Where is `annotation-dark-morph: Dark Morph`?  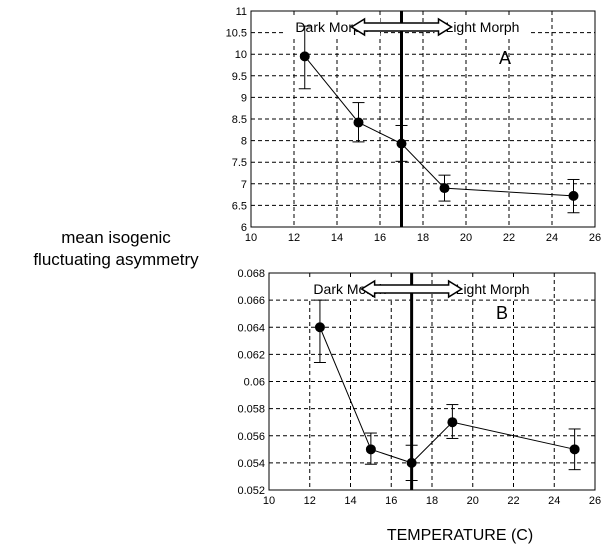 annotation-dark-morph: Dark Morph is located at coordinates (331, 27).